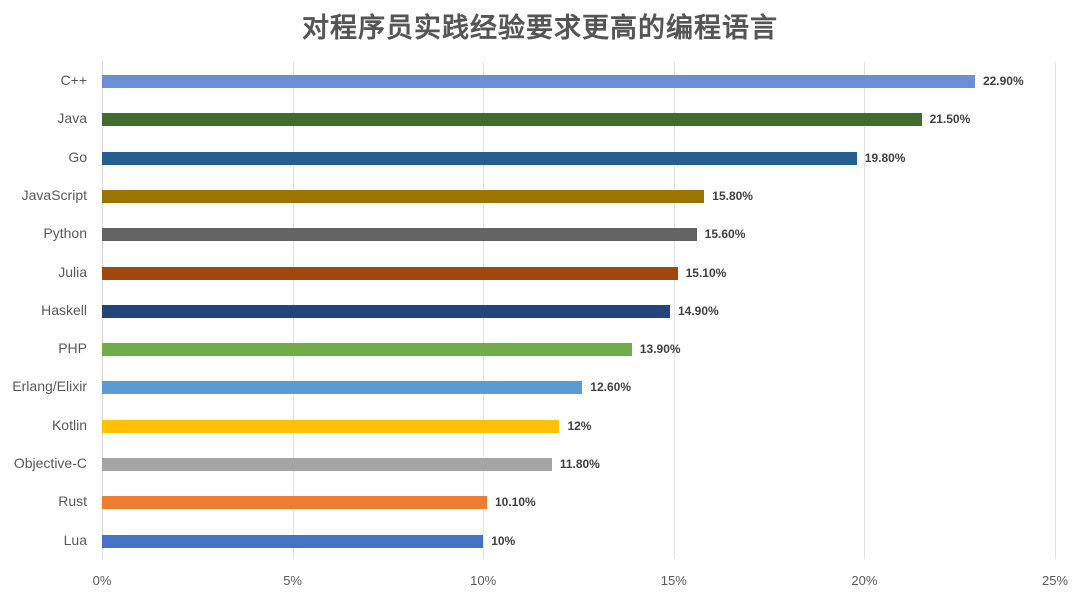  Describe the element at coordinates (579, 464) in the screenshot. I see `value-label: 11.80%` at that location.